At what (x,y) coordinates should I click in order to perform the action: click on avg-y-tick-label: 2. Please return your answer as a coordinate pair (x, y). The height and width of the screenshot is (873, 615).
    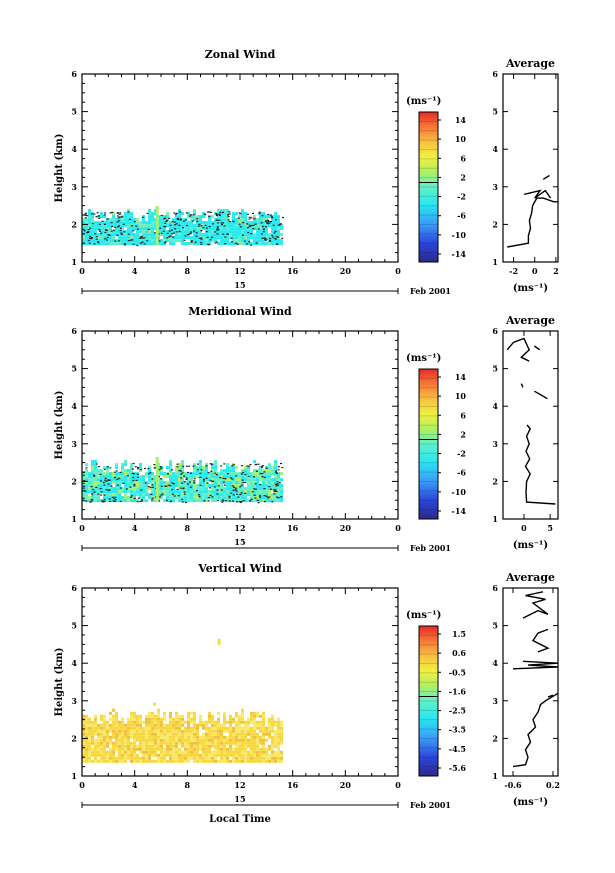
    Looking at the image, I should click on (495, 481).